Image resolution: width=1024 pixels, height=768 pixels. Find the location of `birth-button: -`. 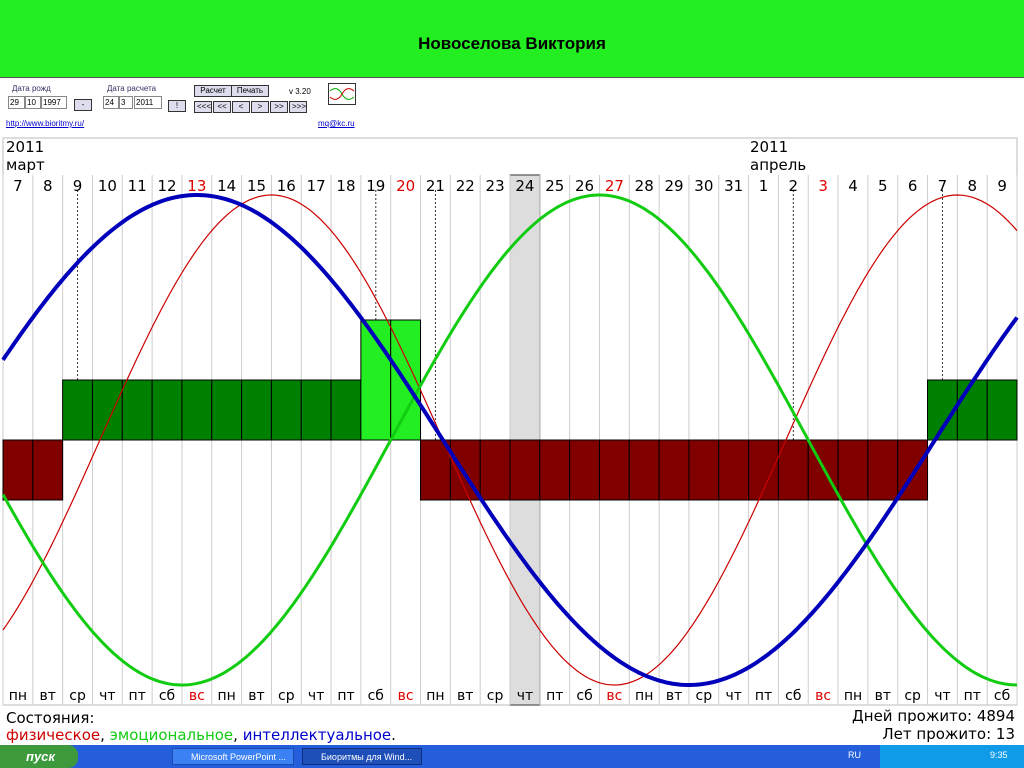

birth-button: - is located at coordinates (83, 105).